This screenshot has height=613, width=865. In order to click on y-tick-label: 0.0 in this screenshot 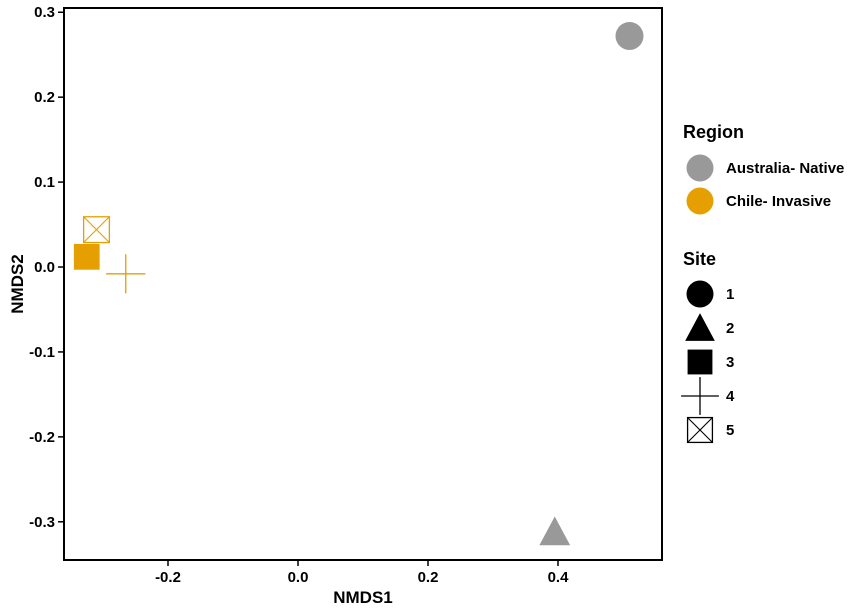, I will do `click(44, 267)`.